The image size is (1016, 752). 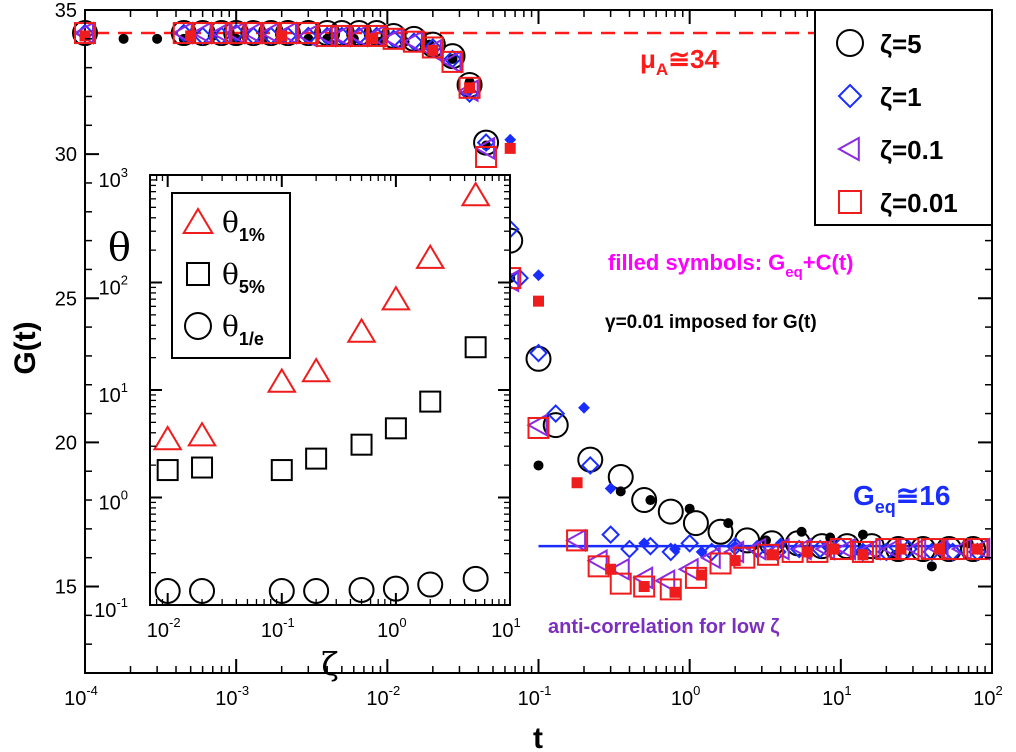 What do you see at coordinates (66, 155) in the screenshot?
I see `y-tick-label: 30` at bounding box center [66, 155].